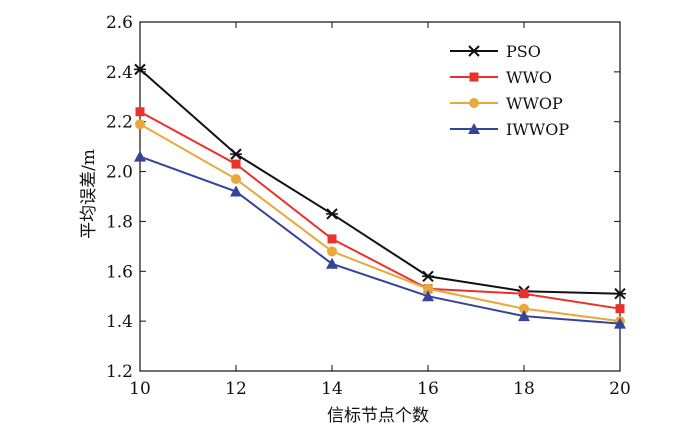 The height and width of the screenshot is (431, 700). What do you see at coordinates (523, 51) in the screenshot?
I see `legend-label: PSO` at bounding box center [523, 51].